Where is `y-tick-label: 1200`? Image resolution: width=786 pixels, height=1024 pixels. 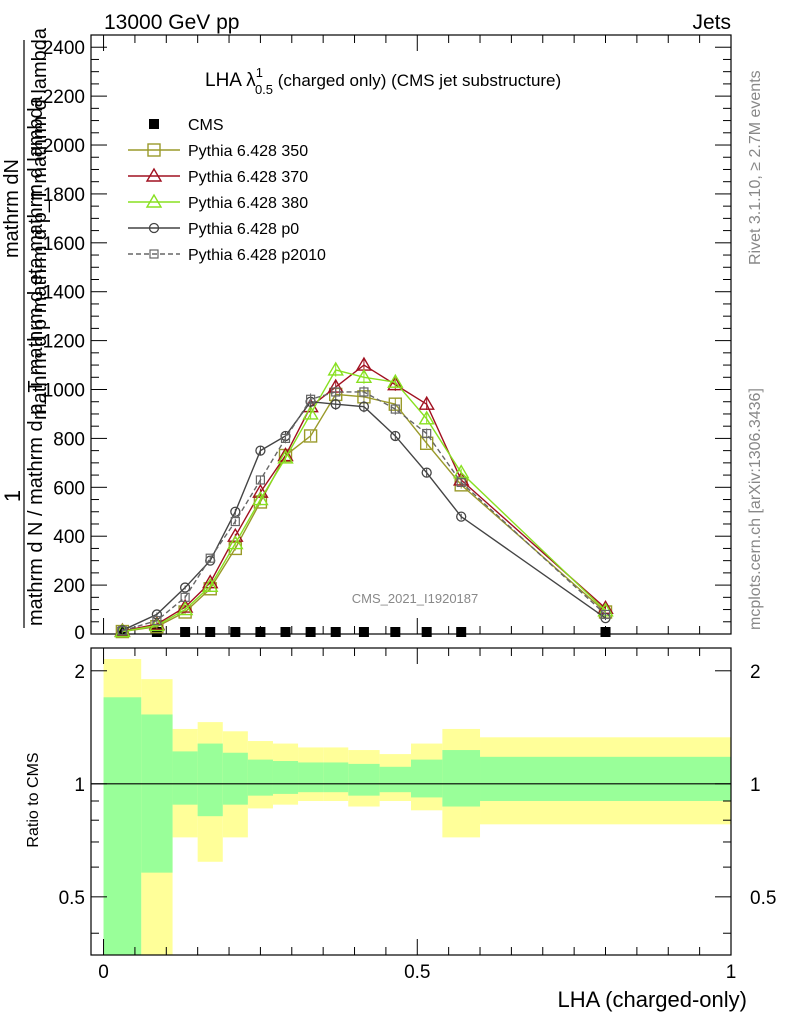 y-tick-label: 1200 is located at coordinates (64, 342).